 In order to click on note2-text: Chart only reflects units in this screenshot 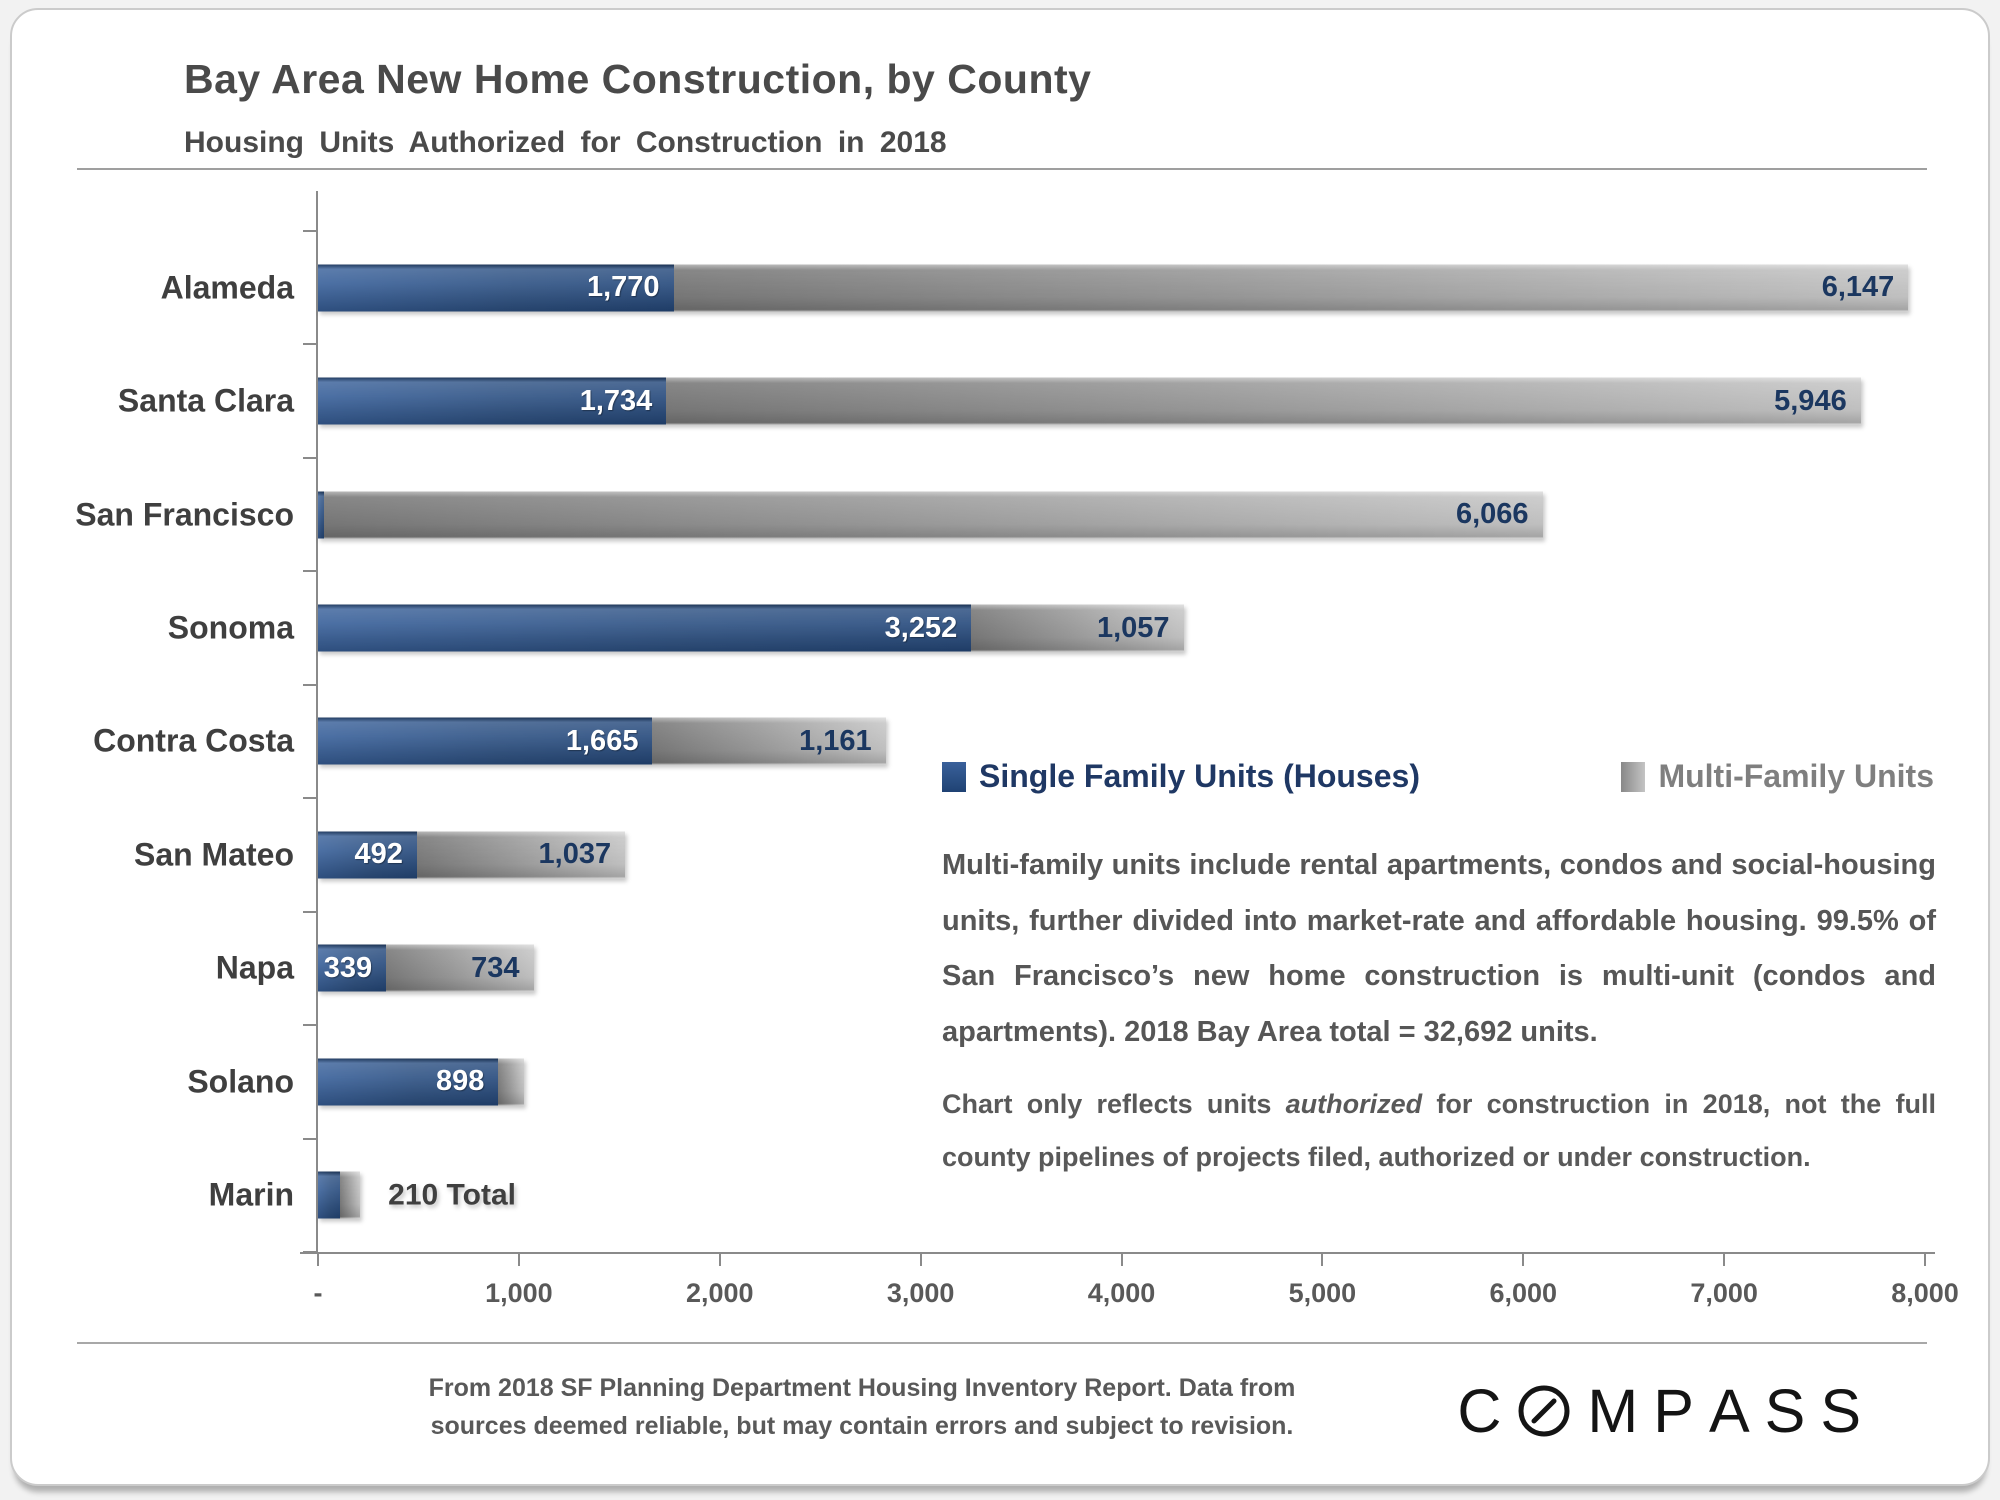, I will do `click(1114, 1104)`.